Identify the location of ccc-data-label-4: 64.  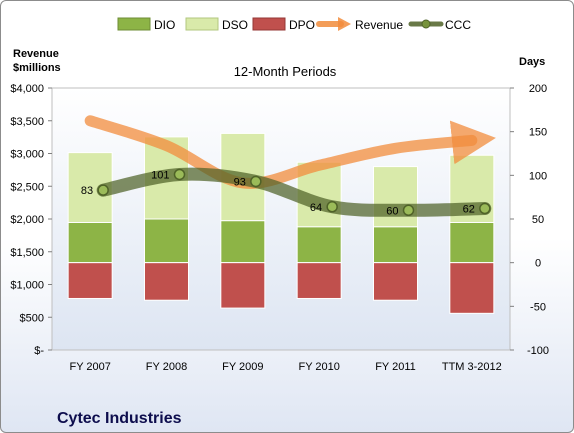
(316, 208).